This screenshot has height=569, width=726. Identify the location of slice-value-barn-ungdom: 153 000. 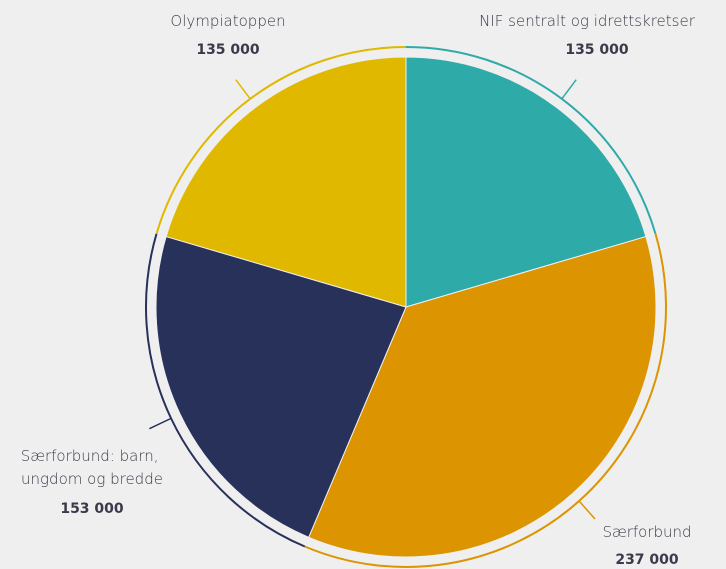
(92, 509).